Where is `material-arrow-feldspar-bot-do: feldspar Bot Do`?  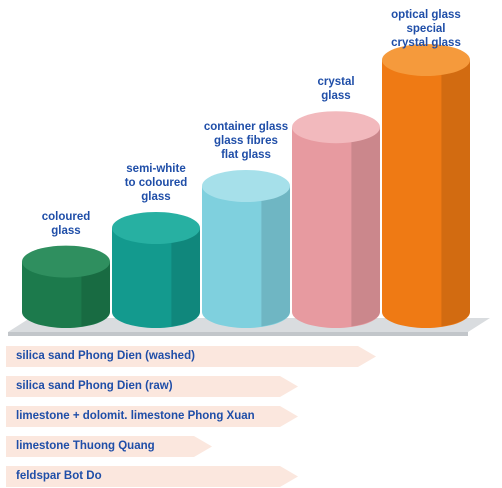 material-arrow-feldspar-bot-do: feldspar Bot Do is located at coordinates (152, 476).